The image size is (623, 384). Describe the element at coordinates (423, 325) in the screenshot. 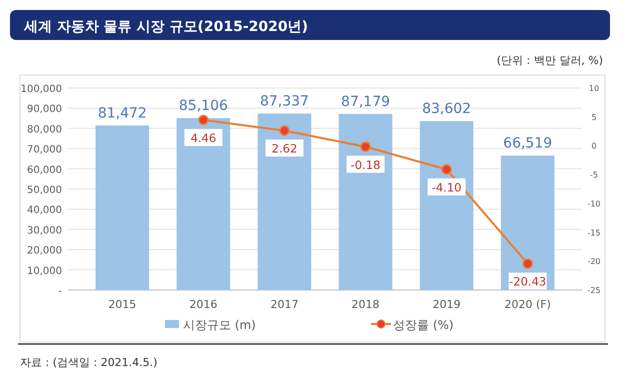

I see `legend-label: 성장률 (%)` at that location.